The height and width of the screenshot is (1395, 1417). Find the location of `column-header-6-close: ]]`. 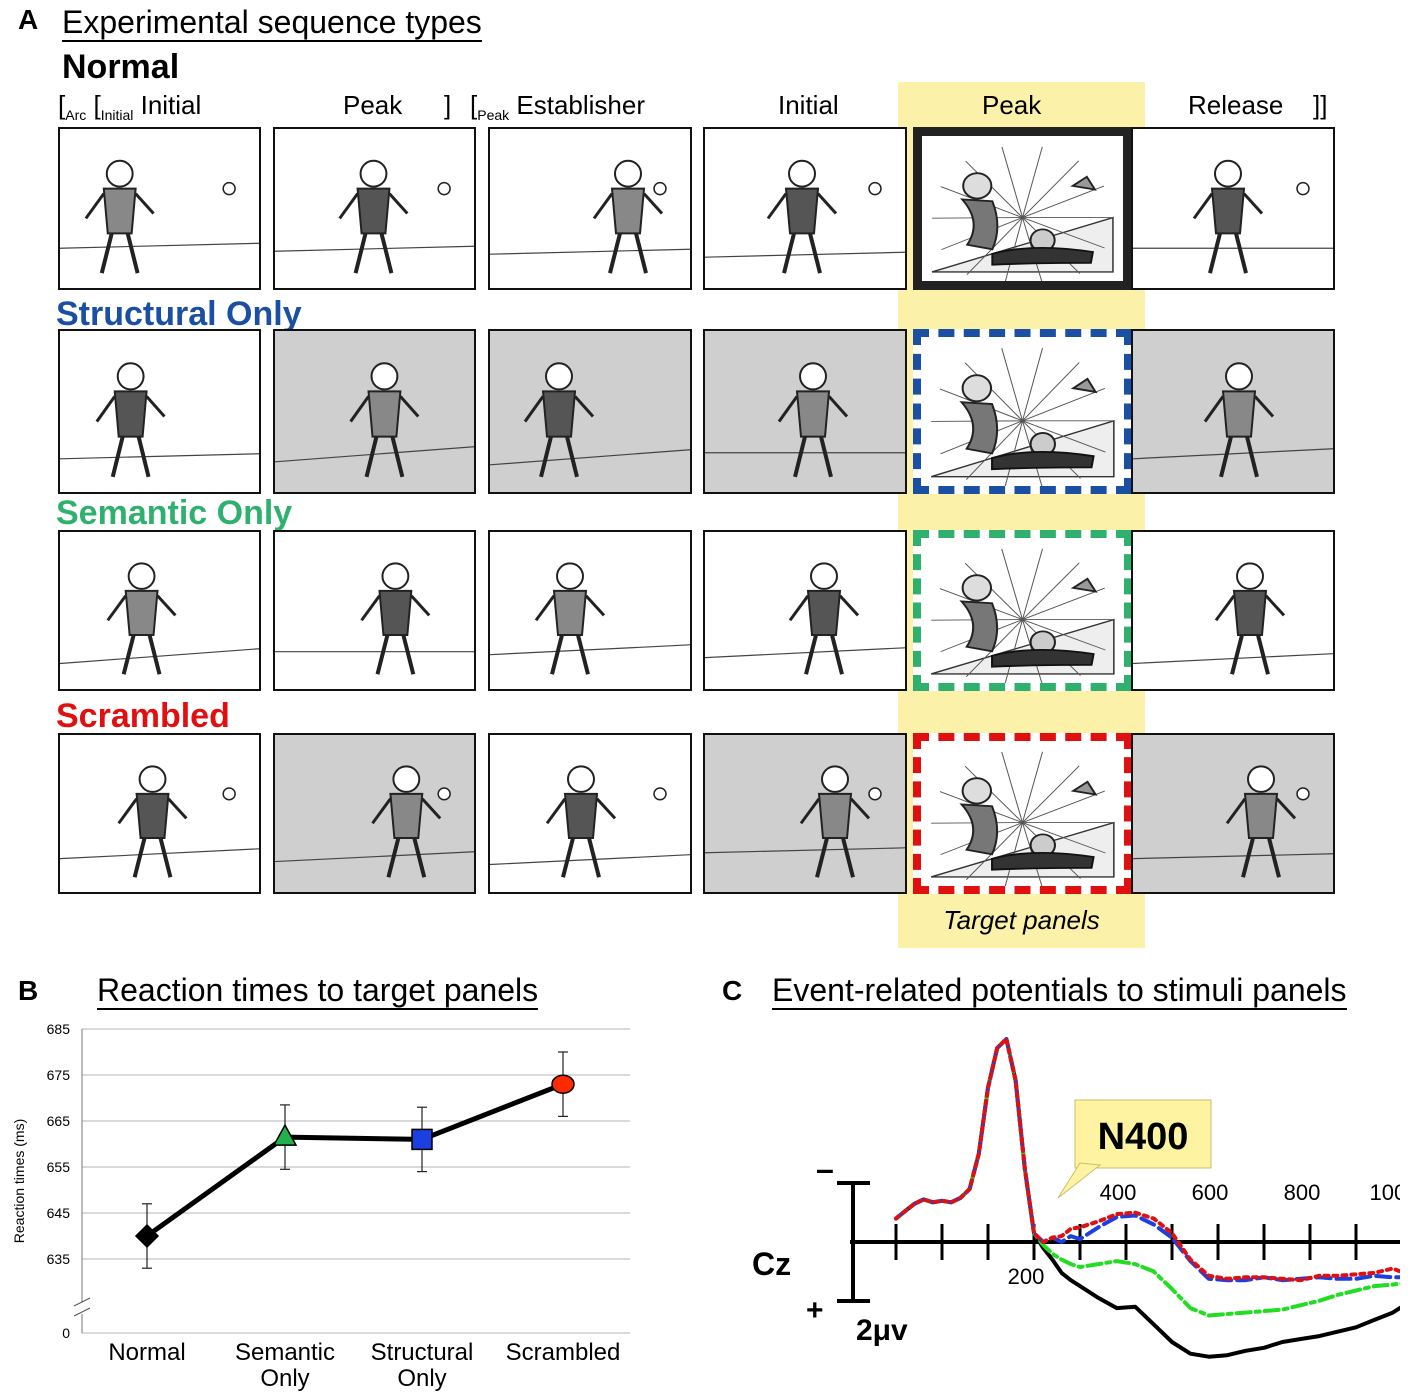

column-header-6-close: ]] is located at coordinates (1320, 105).